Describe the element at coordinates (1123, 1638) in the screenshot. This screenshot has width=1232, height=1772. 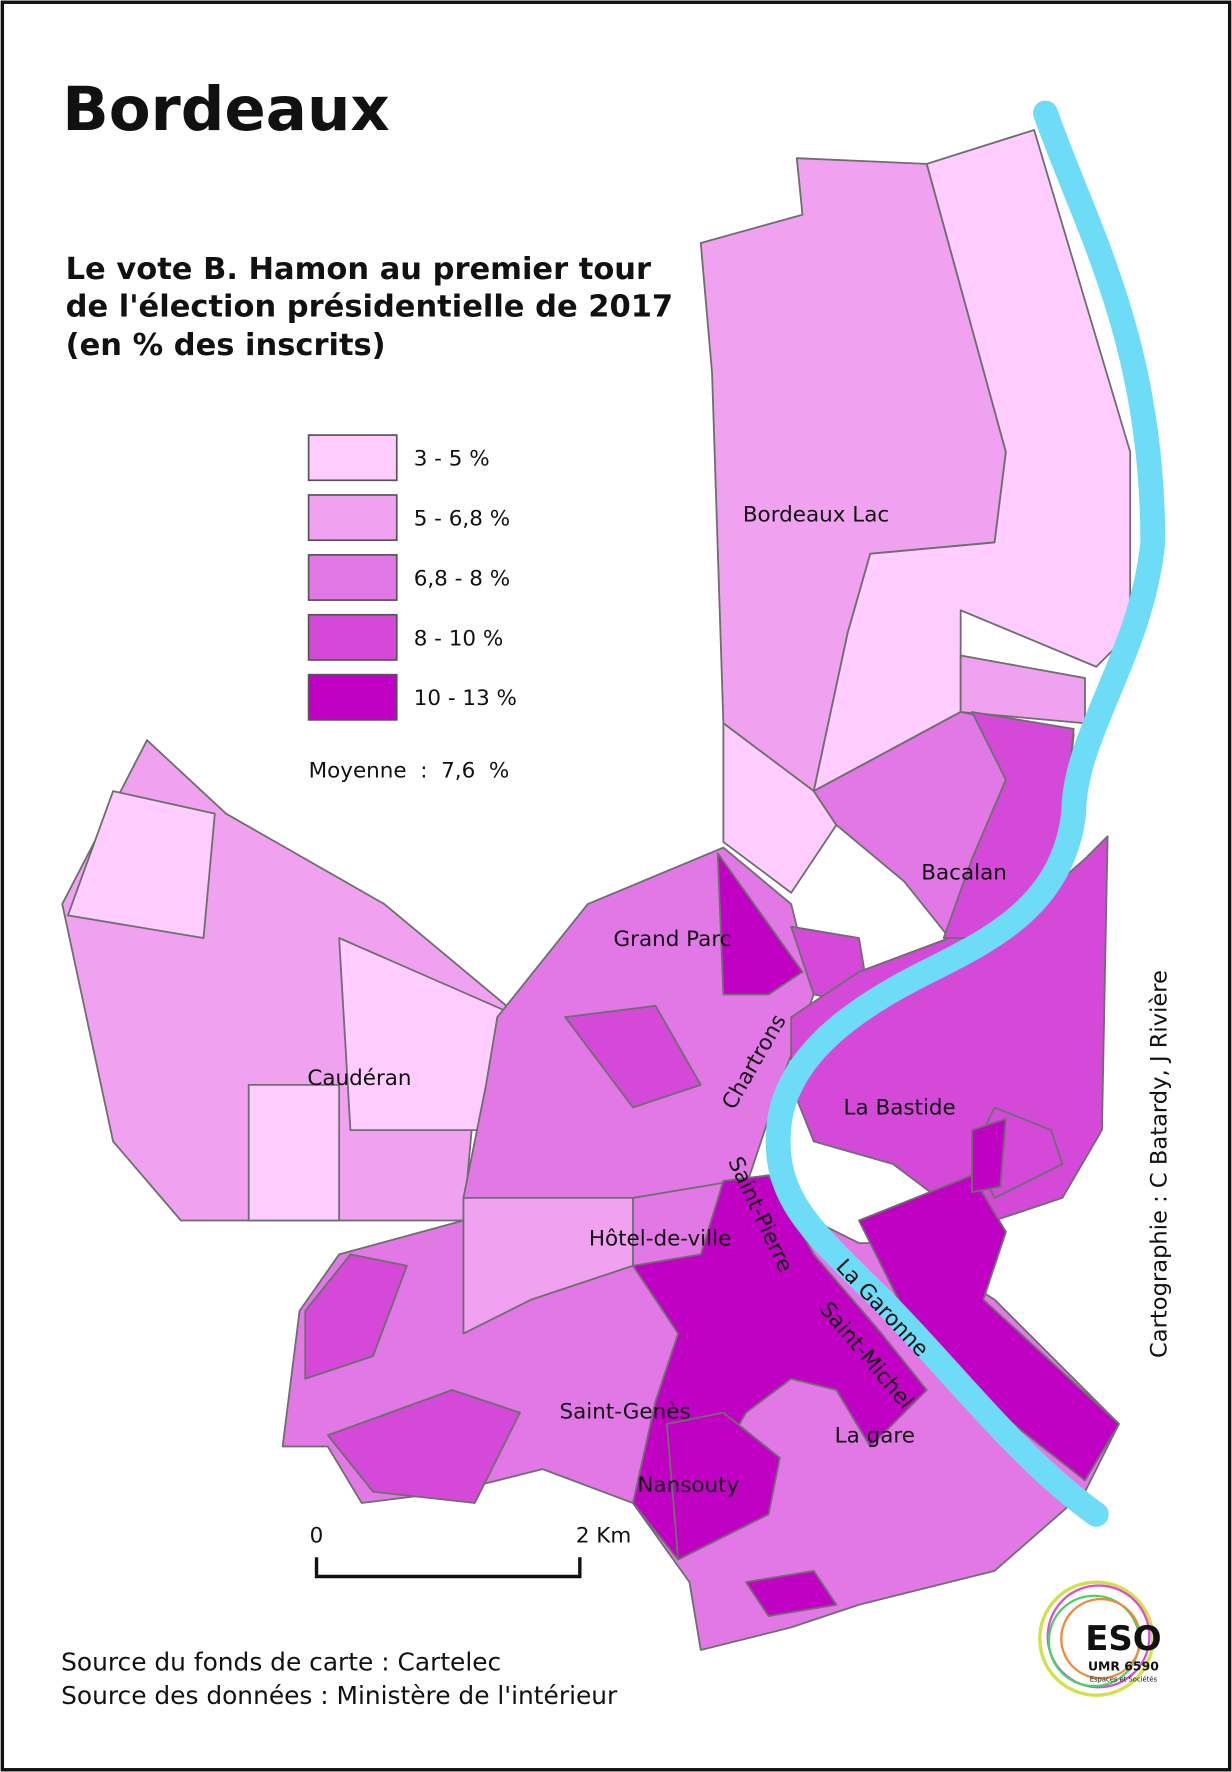
I see `logo-name: ESO` at that location.